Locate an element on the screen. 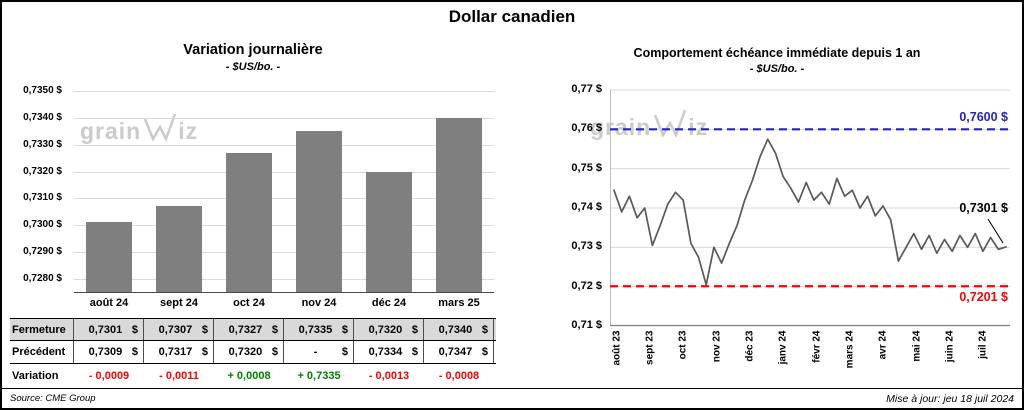 This screenshot has width=1024, height=410. row-label: Précédent is located at coordinates (42, 352).